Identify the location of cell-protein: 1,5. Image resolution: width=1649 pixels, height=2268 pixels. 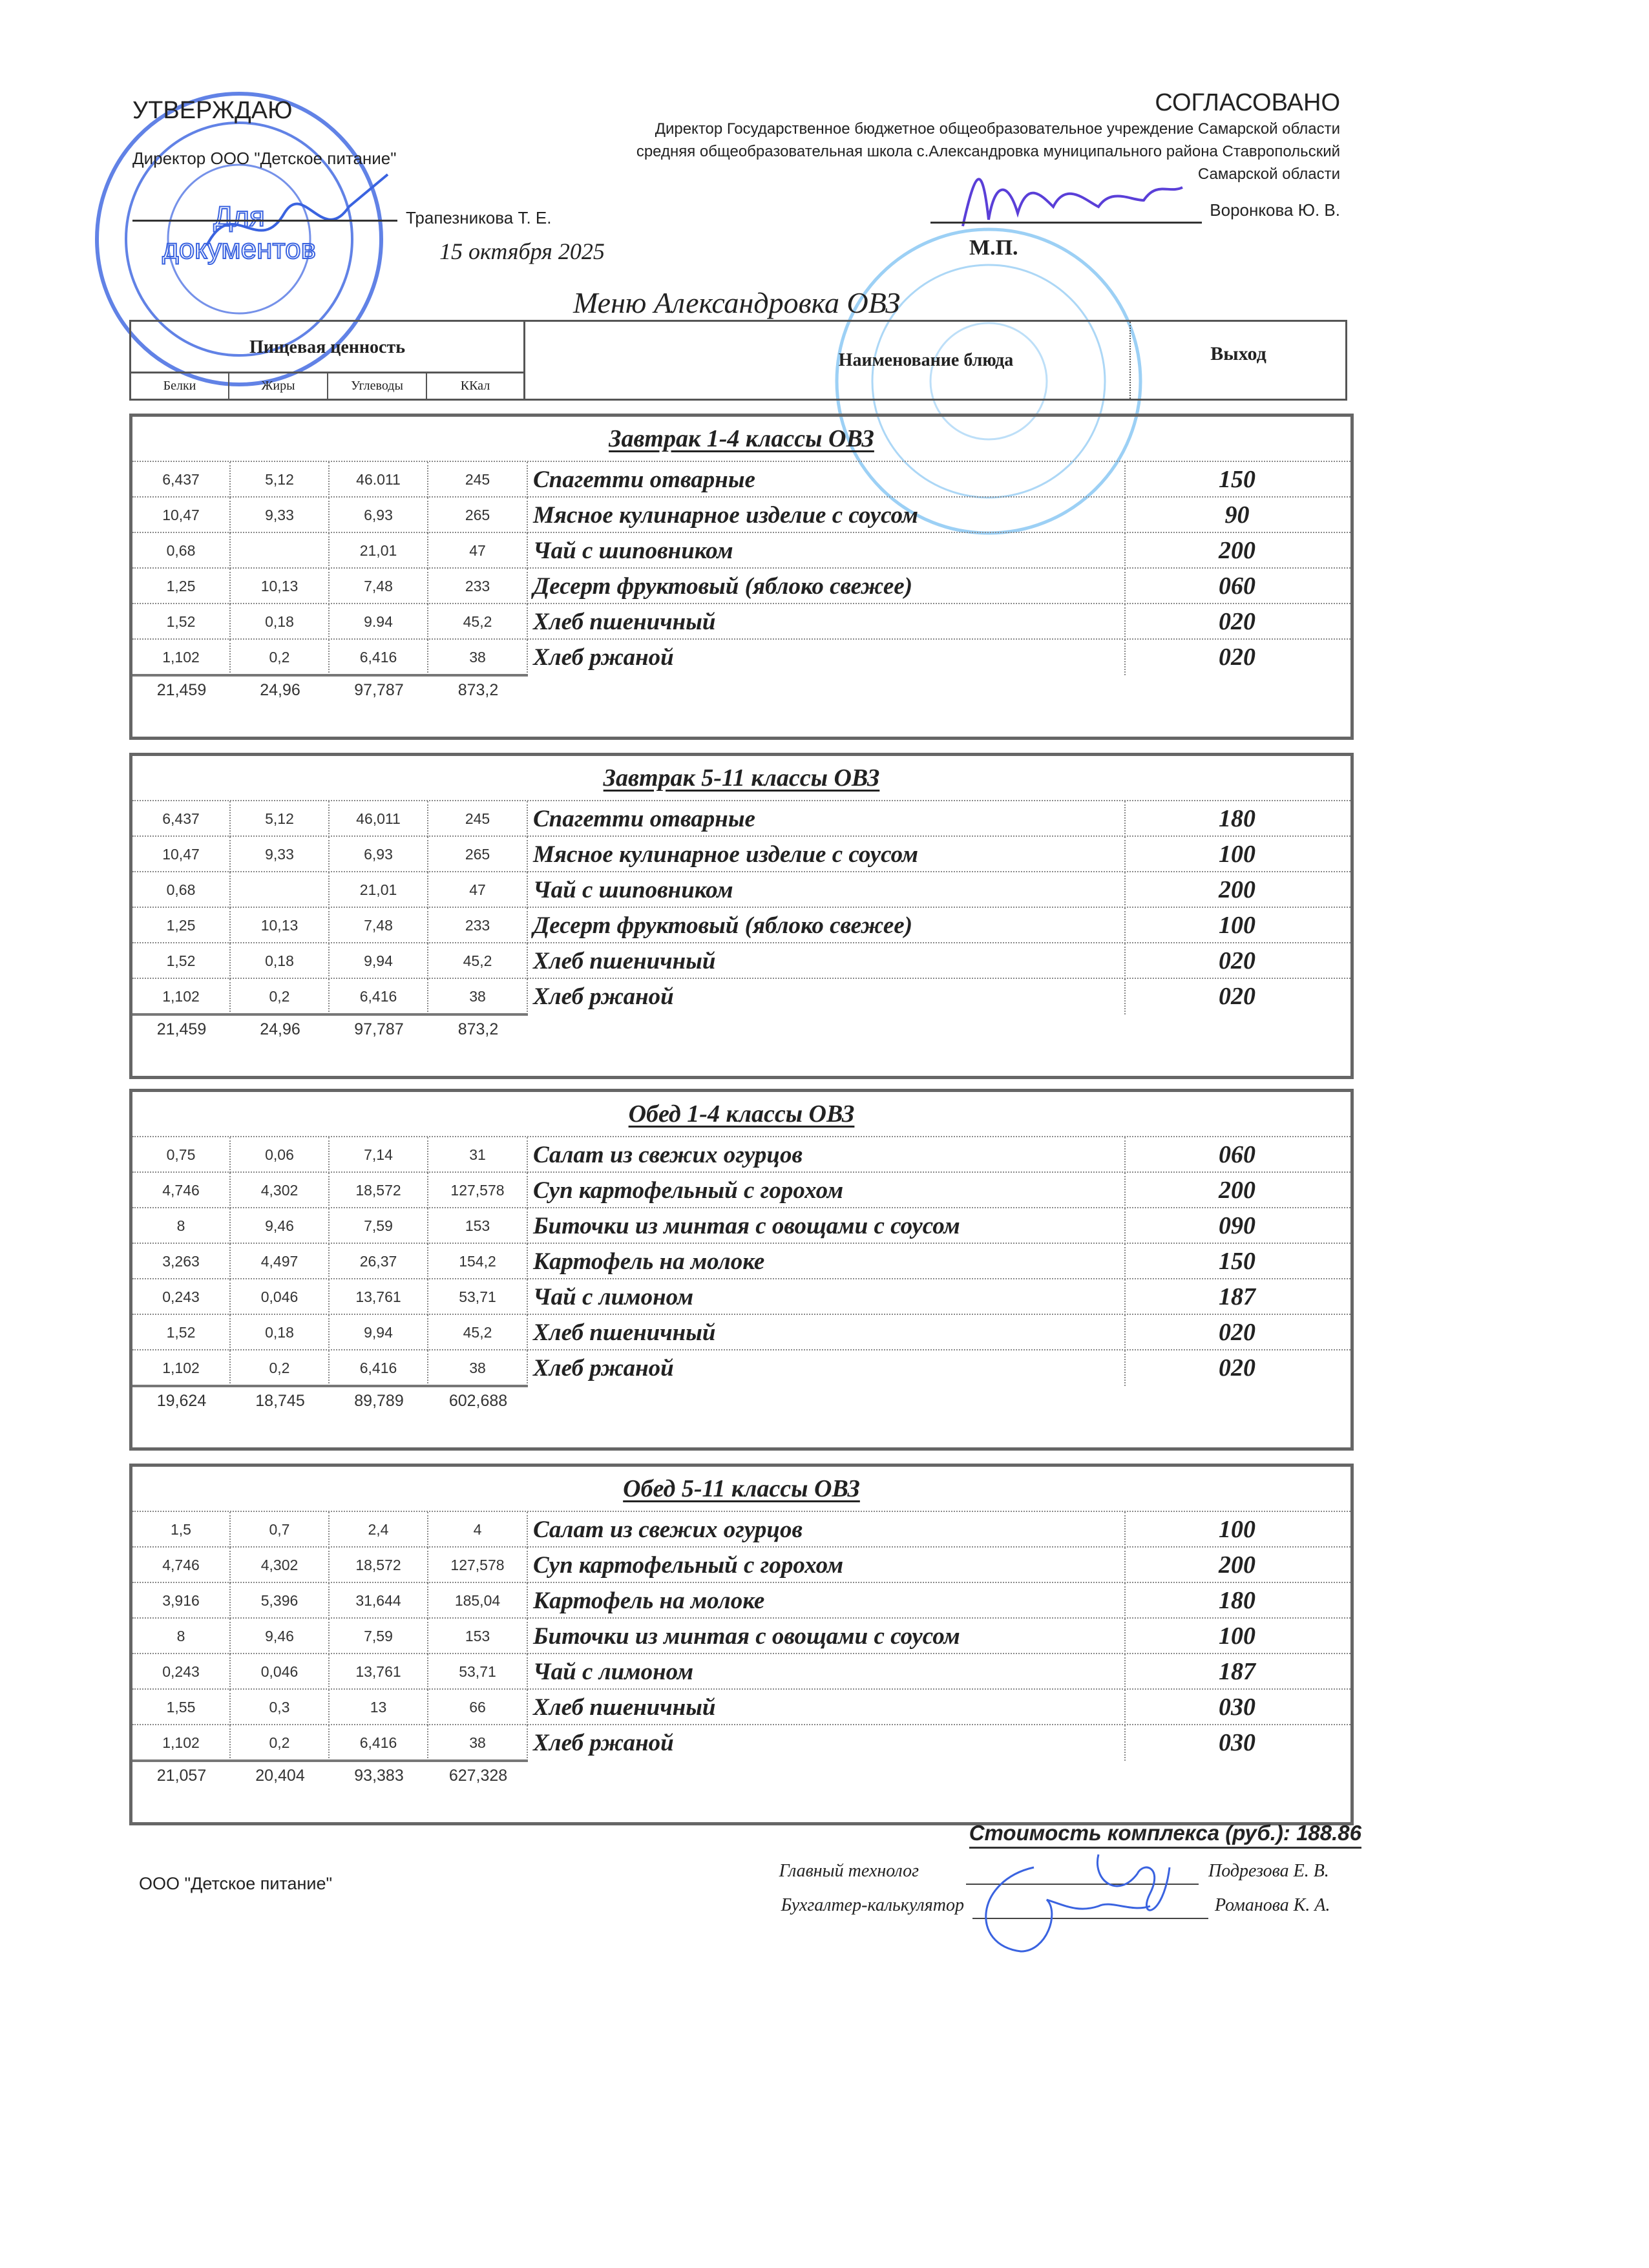
(181, 1530).